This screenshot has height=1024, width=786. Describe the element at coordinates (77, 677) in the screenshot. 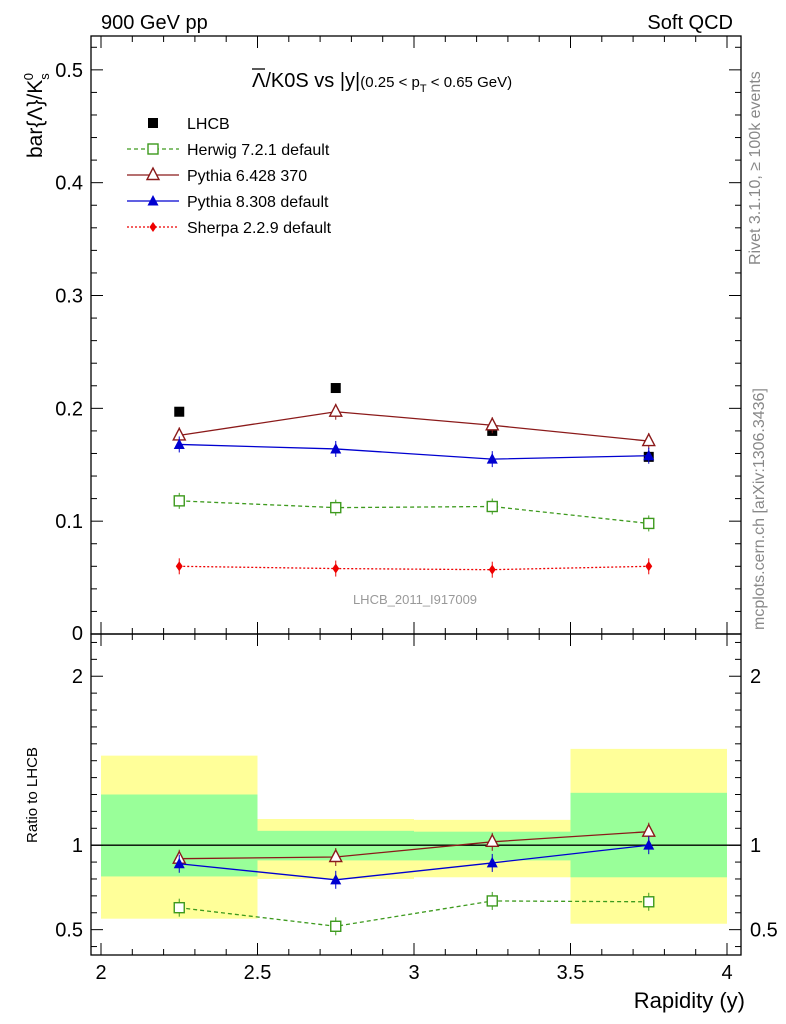

I see `ratio-ytick-label-left: 2` at that location.